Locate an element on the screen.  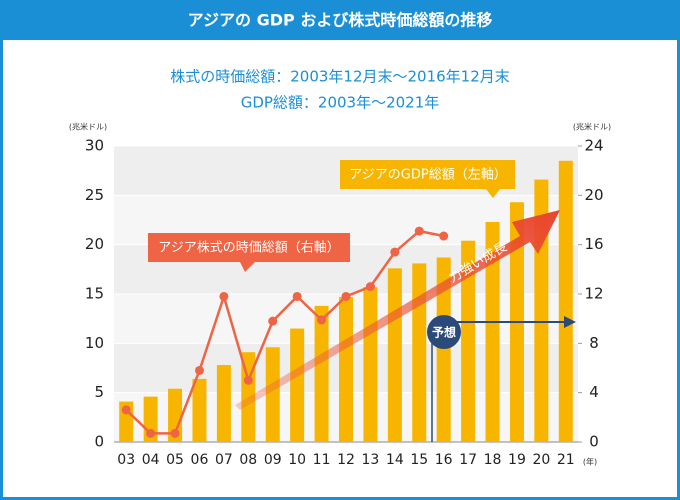
y-tick-label: 25 is located at coordinates (94, 195).